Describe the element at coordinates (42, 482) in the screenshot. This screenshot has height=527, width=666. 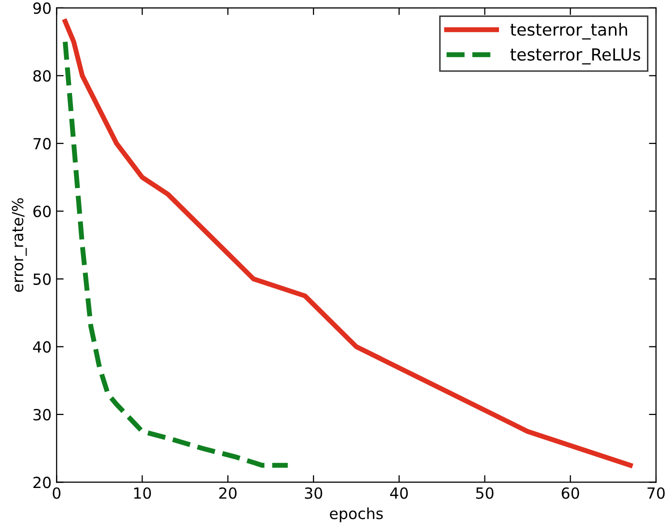
I see `y-tick-label: 20` at that location.